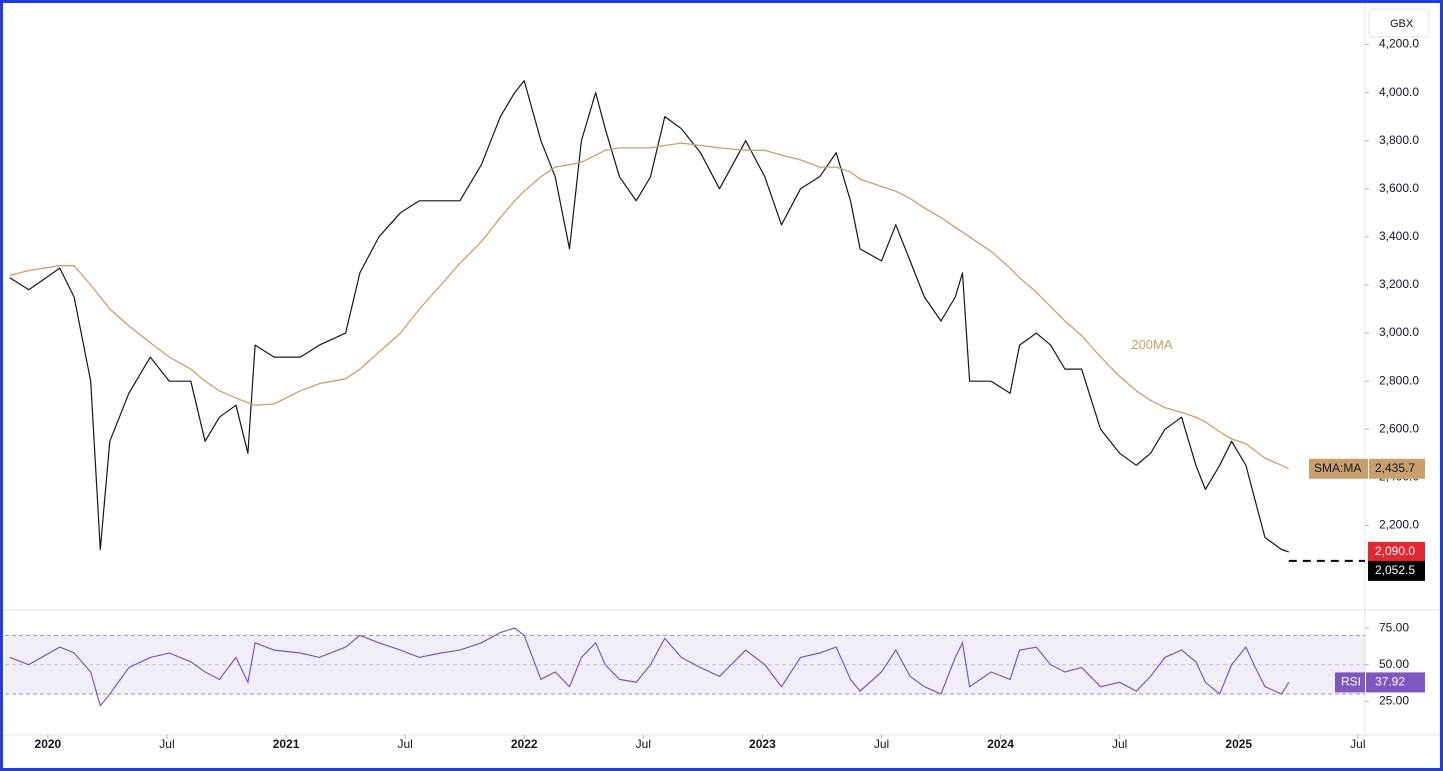 The image size is (1443, 771). Describe the element at coordinates (649, 667) in the screenshot. I see `rsi-line` at that location.